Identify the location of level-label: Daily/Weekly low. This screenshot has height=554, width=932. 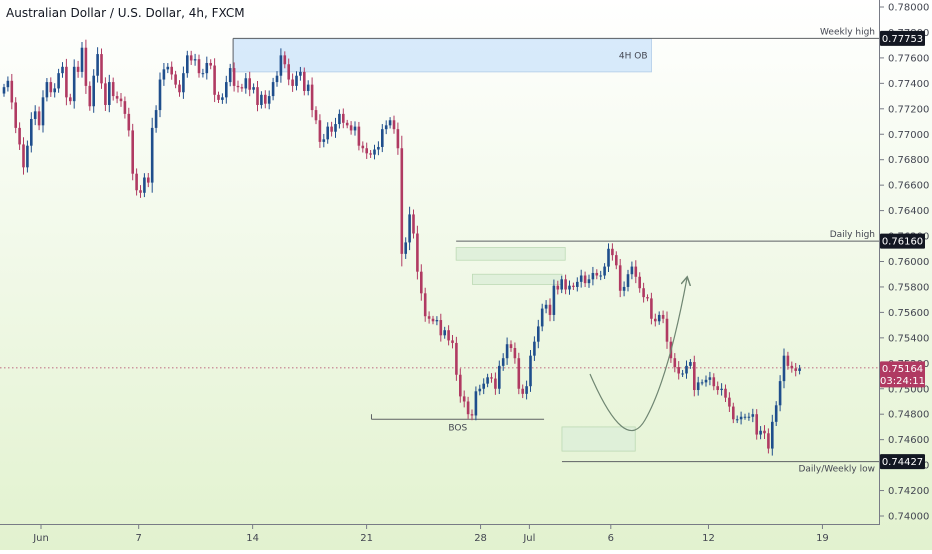
(836, 470).